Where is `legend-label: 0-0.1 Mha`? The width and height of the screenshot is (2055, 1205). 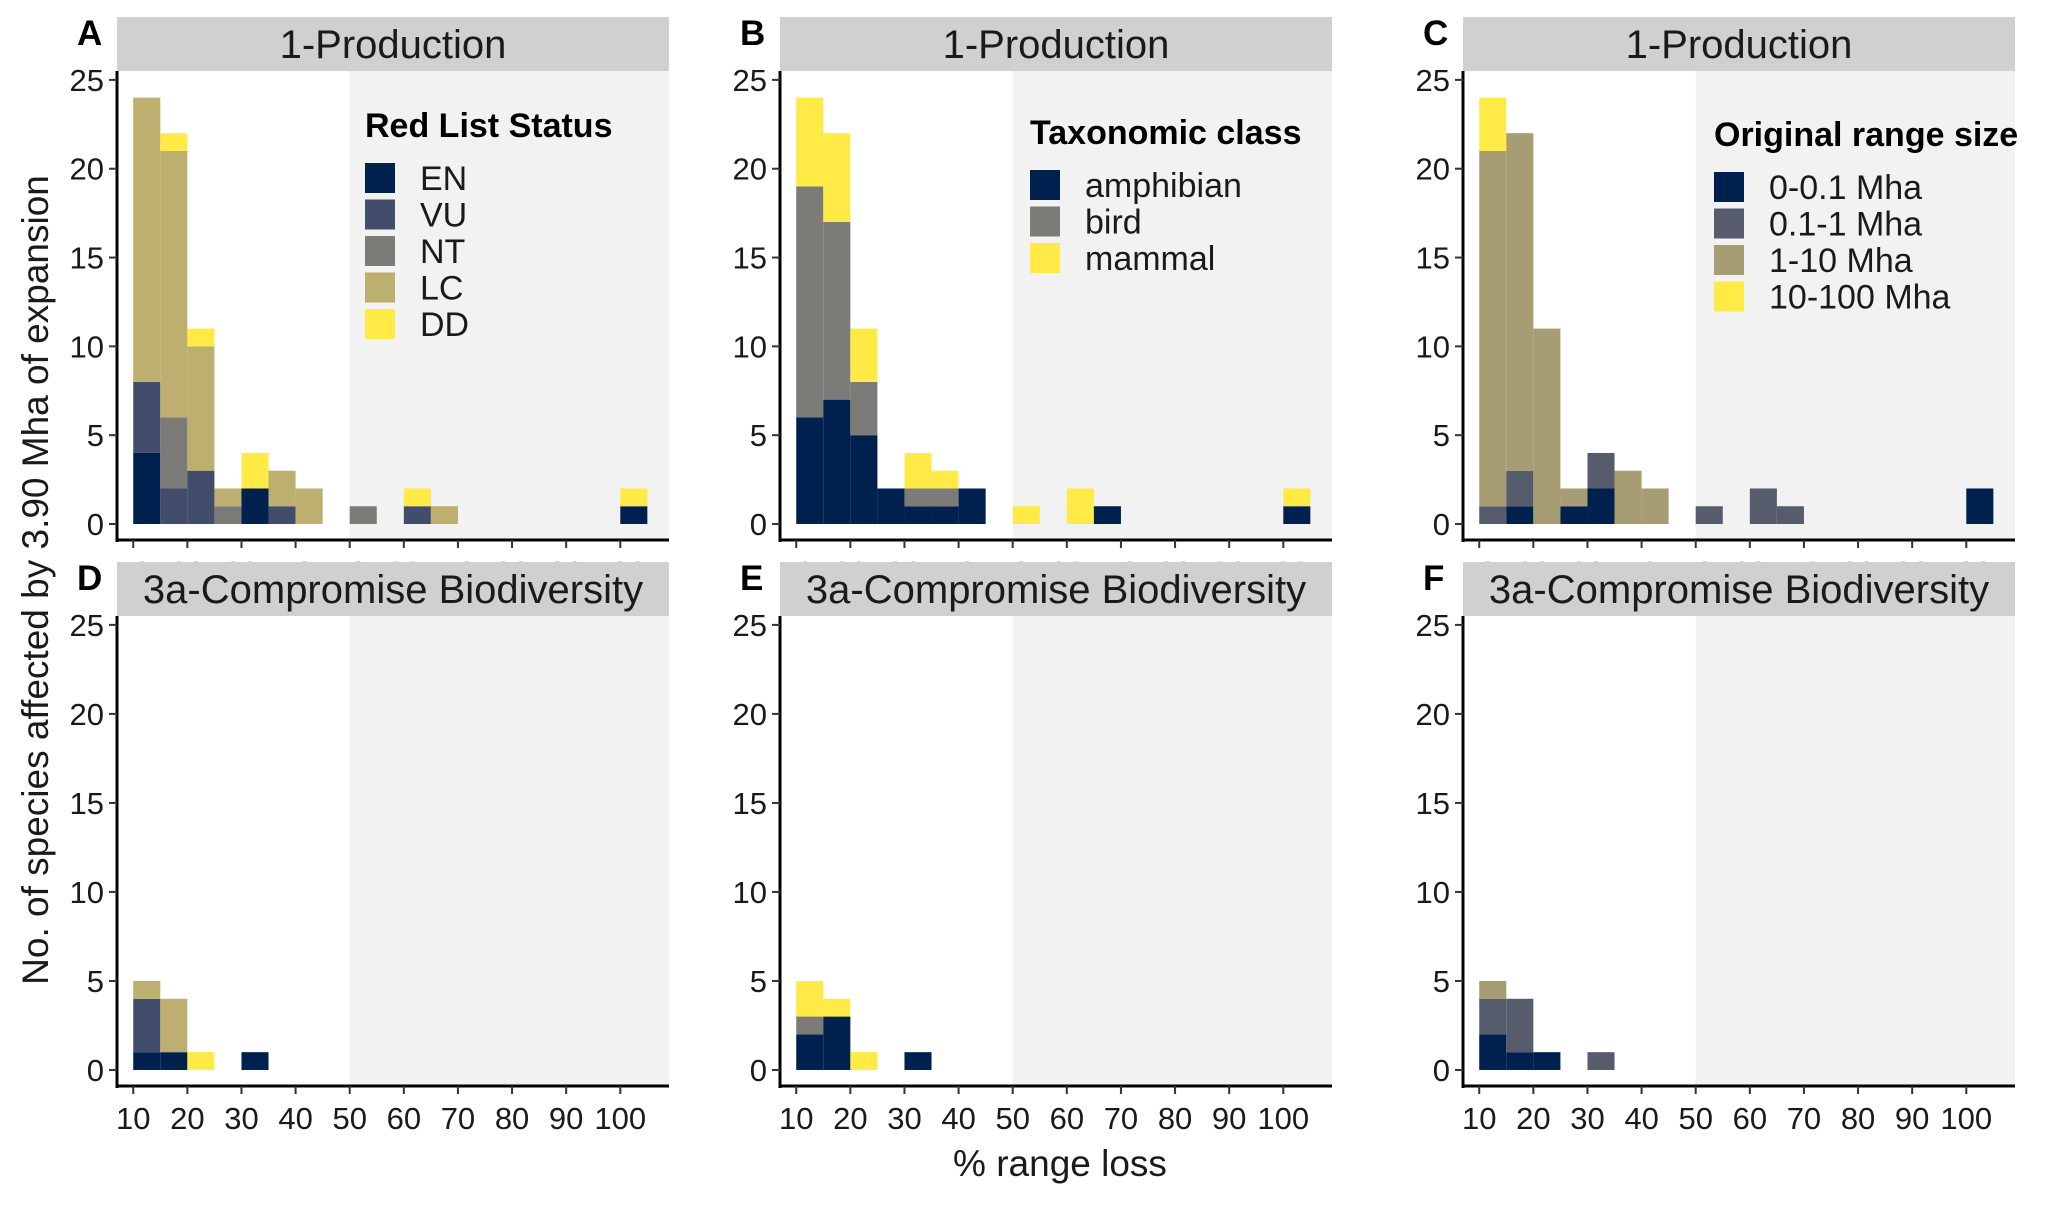
legend-label: 0-0.1 Mha is located at coordinates (1845, 188).